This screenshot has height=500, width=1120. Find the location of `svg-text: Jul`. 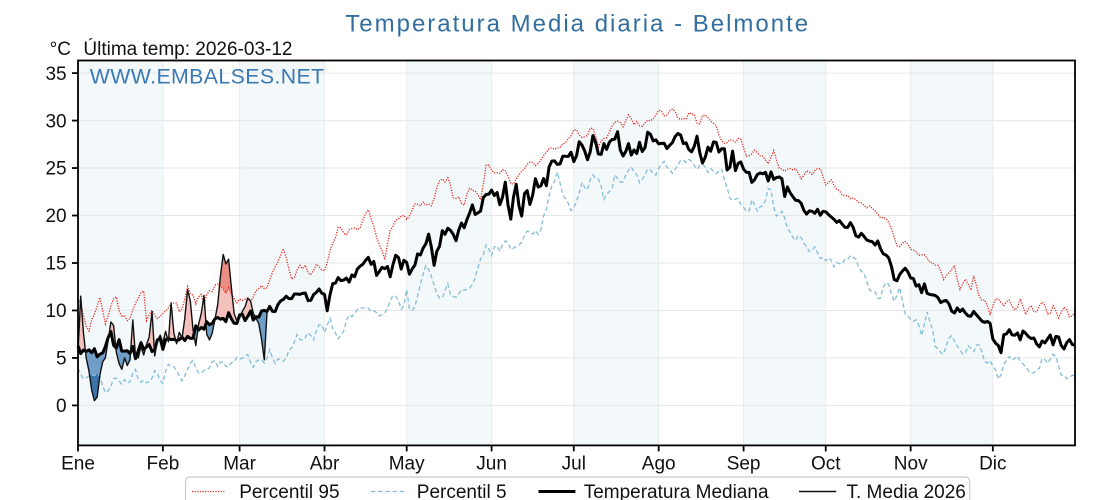

svg-text: Jul is located at coordinates (574, 463).